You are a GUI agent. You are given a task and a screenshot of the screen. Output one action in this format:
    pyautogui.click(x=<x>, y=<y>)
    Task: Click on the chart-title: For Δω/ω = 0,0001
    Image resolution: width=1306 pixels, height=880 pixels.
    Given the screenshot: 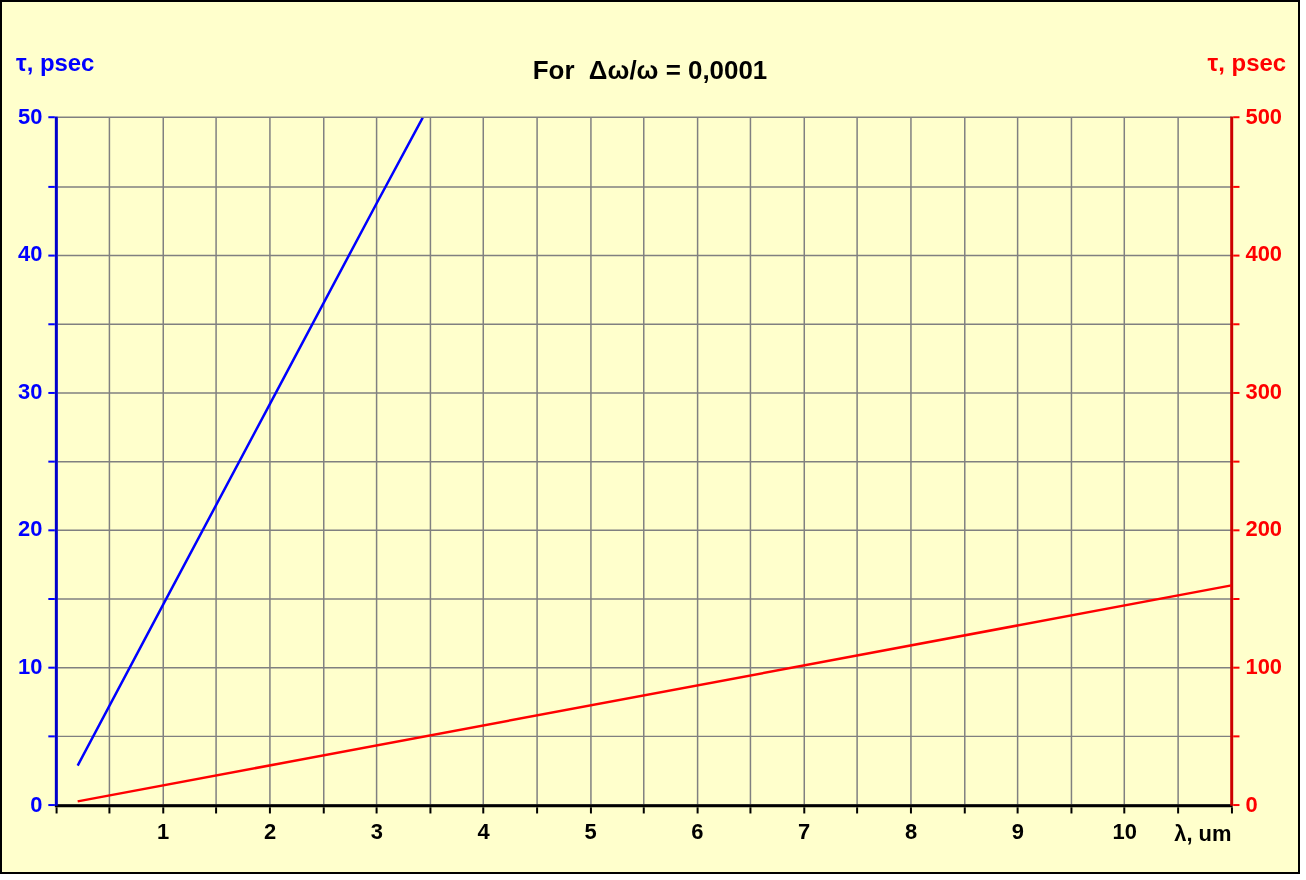 What is the action you would take?
    pyautogui.click(x=650, y=70)
    